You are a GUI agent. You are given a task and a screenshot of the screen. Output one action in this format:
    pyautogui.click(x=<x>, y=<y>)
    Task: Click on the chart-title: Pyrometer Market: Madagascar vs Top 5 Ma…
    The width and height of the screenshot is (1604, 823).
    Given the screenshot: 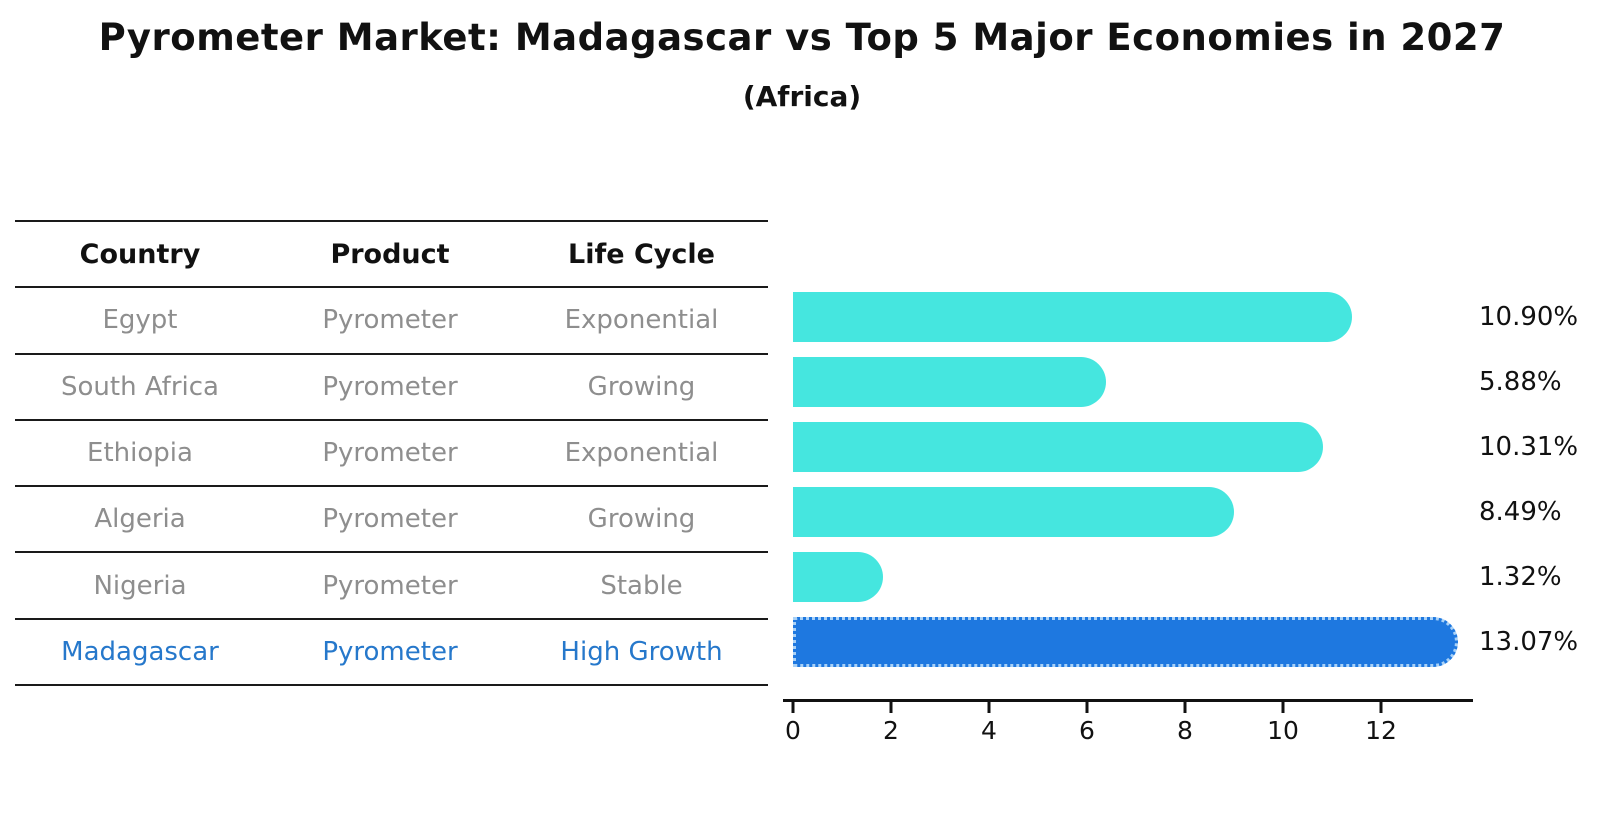 What is the action you would take?
    pyautogui.click(x=802, y=37)
    